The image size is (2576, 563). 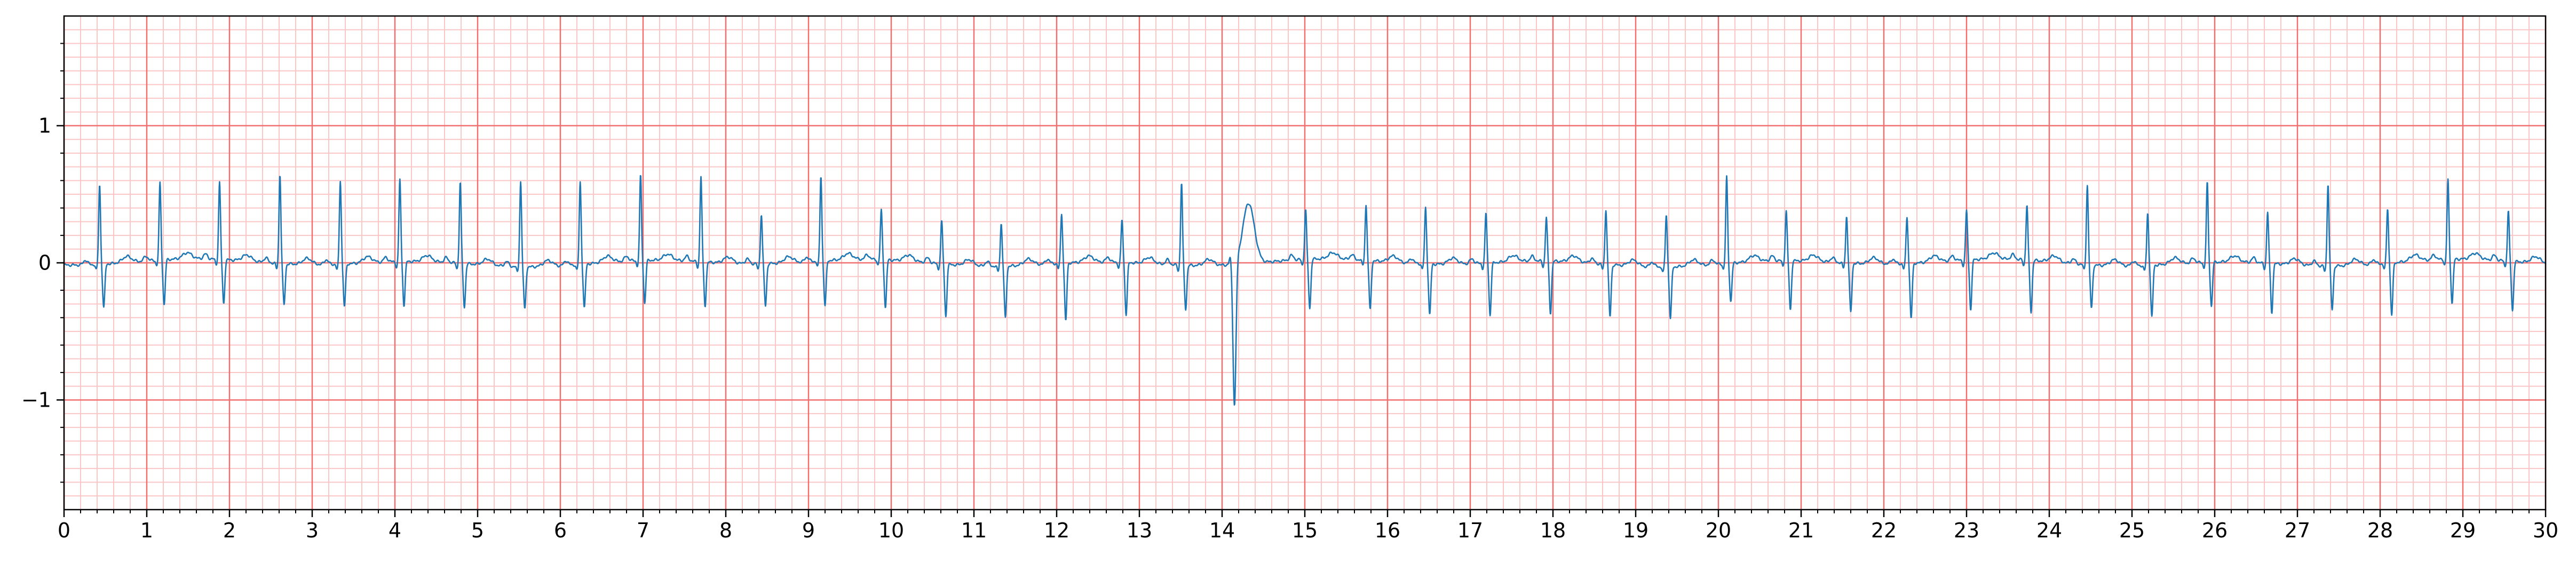 I want to click on x-tick-label: 16, so click(x=1387, y=530).